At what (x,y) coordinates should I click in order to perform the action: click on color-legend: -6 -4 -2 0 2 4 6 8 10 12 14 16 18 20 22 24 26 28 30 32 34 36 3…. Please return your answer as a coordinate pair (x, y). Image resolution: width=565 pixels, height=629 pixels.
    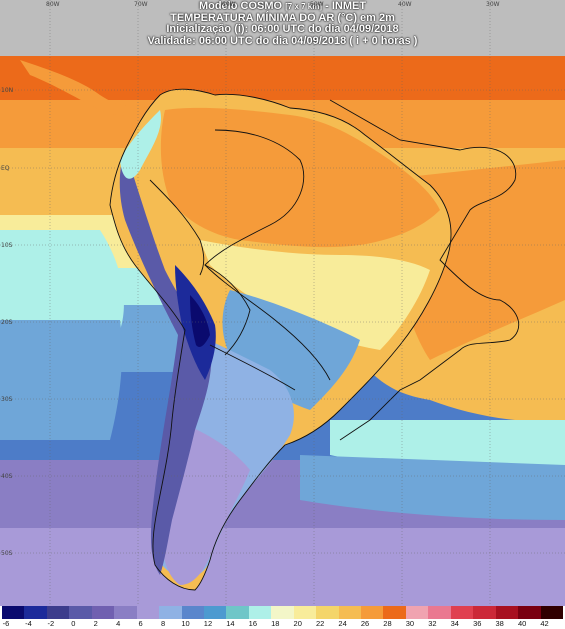
    Looking at the image, I should click on (282, 617).